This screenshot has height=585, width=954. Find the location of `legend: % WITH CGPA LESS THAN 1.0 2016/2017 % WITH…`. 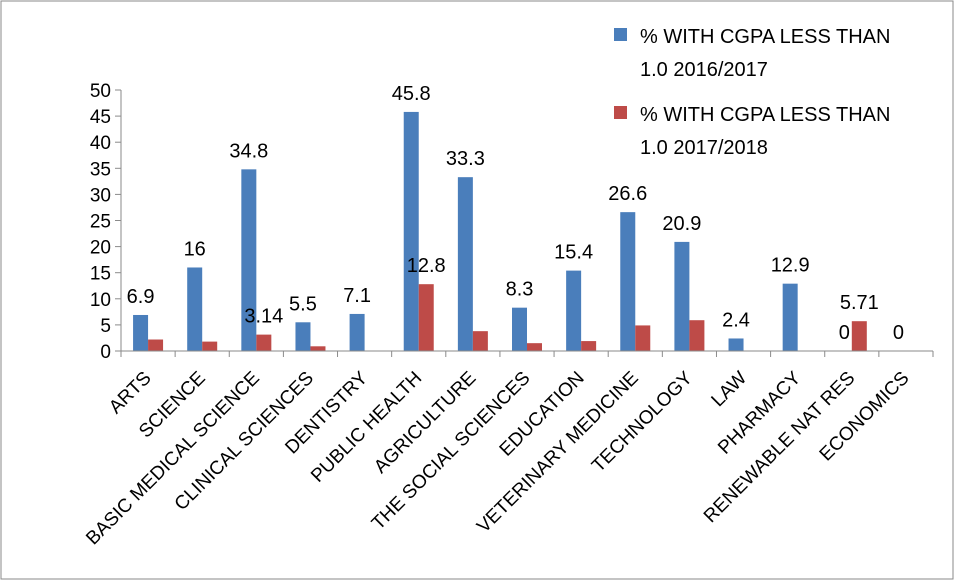

legend: % WITH CGPA LESS THAN 1.0 2016/2017 % WITH… is located at coordinates (752, 92).